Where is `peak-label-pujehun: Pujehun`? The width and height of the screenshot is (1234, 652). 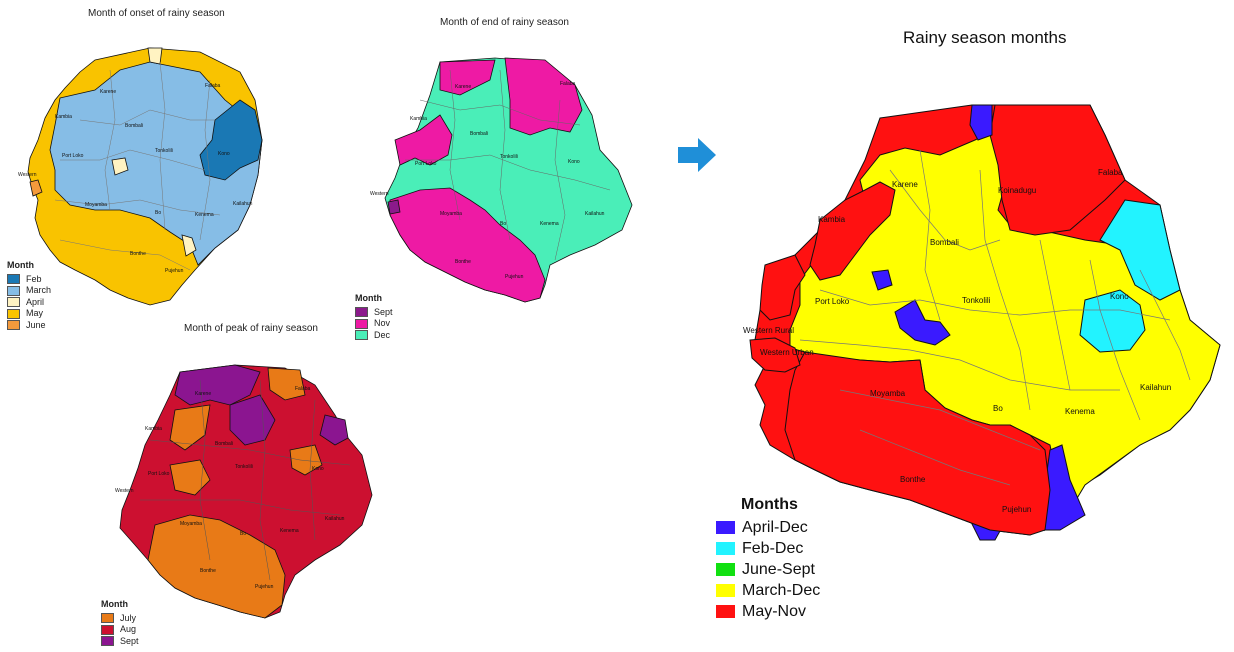 peak-label-pujehun: Pujehun is located at coordinates (264, 587).